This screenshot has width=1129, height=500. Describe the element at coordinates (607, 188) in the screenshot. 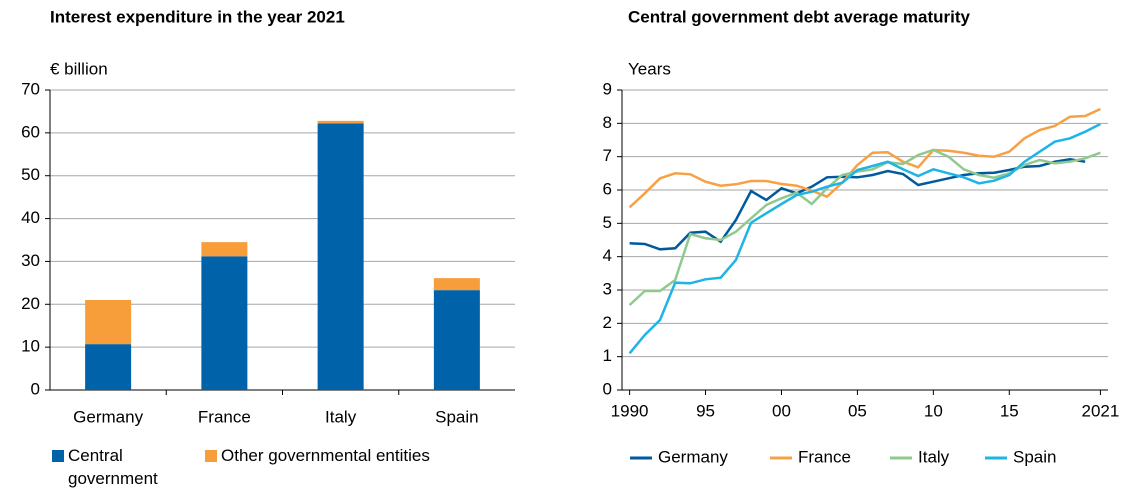

I see `y-tick-label: 6` at that location.